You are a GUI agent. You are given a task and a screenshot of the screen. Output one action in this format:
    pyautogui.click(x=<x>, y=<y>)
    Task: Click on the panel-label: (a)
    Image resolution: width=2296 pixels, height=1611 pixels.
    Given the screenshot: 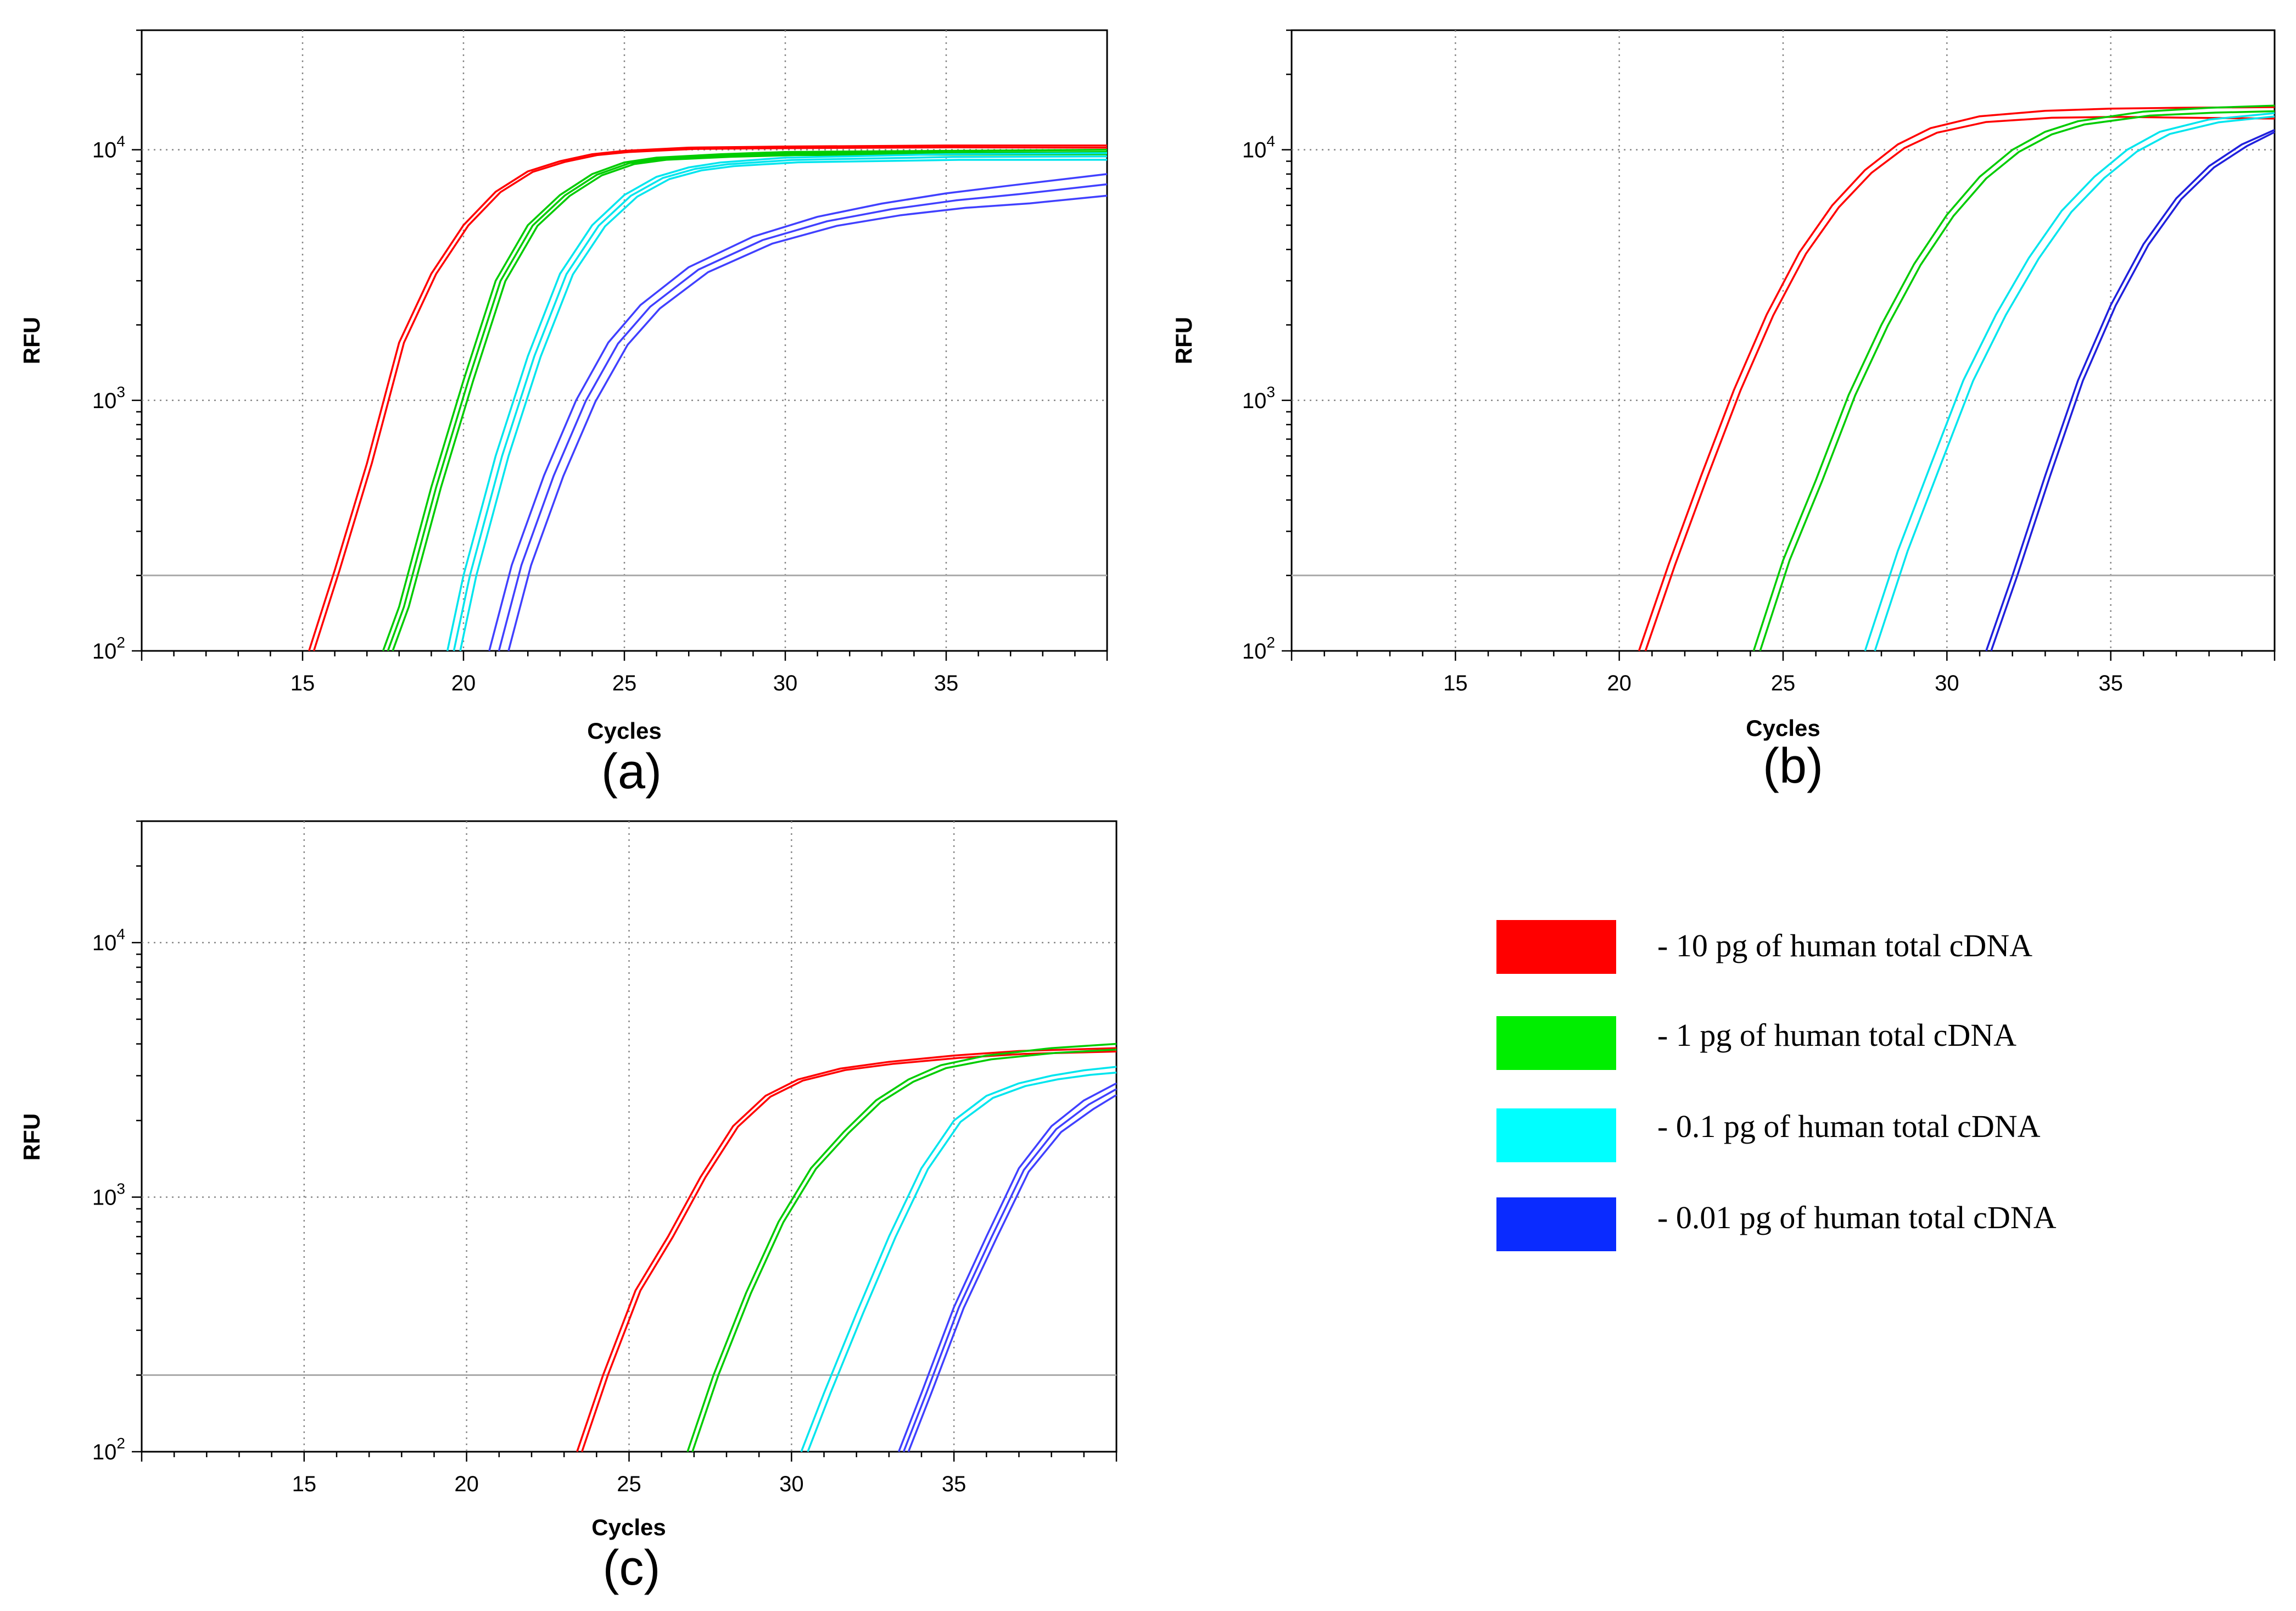 What is the action you would take?
    pyautogui.click(x=631, y=771)
    